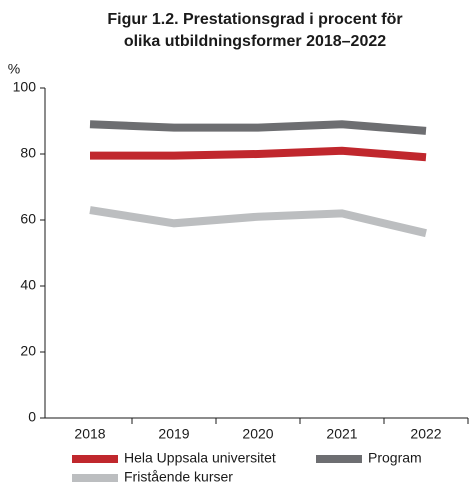 The image size is (471, 486). I want to click on chart-title: Figur 1.2. Prestationsgrad i procent för, so click(254, 19).